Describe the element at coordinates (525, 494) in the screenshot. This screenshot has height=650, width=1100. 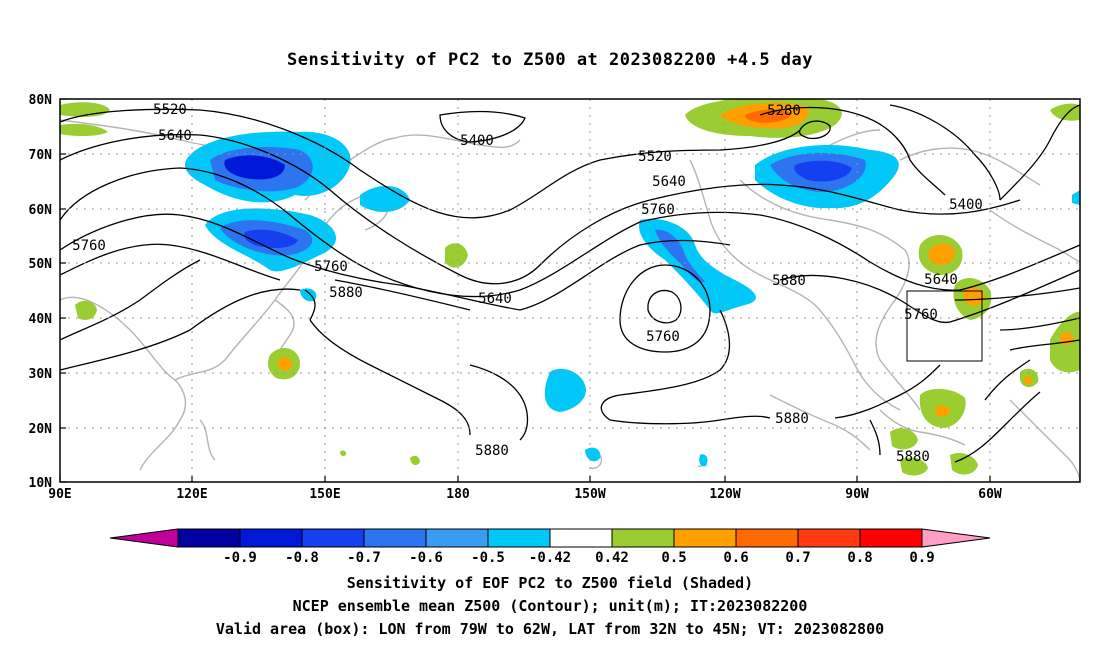
I see `lon-axis-labels: 90E 120E 150E 180 150W 120W 90W 60W` at that location.